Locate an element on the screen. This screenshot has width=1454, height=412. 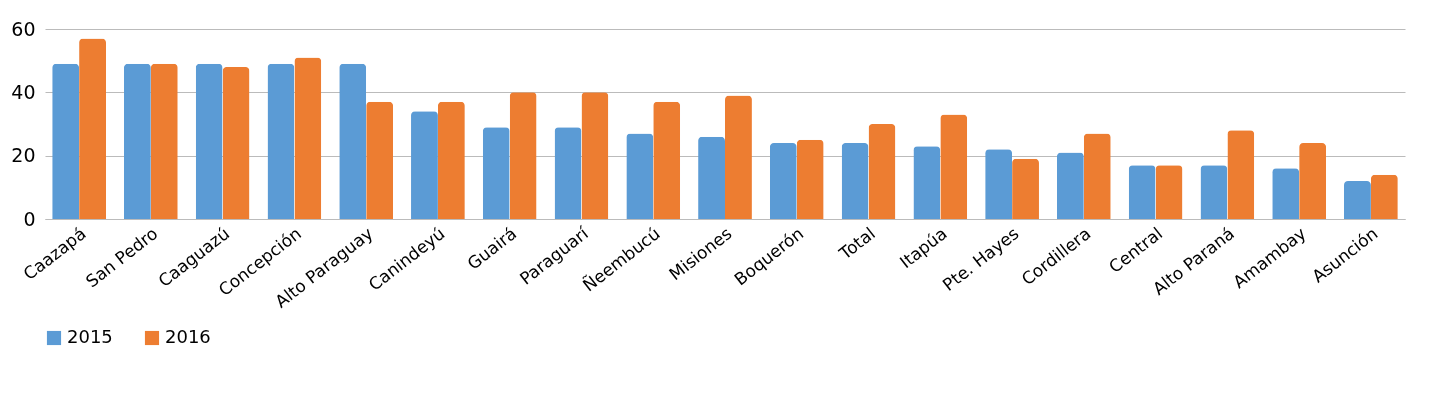
y-tick-label: 40 is located at coordinates (23, 91).